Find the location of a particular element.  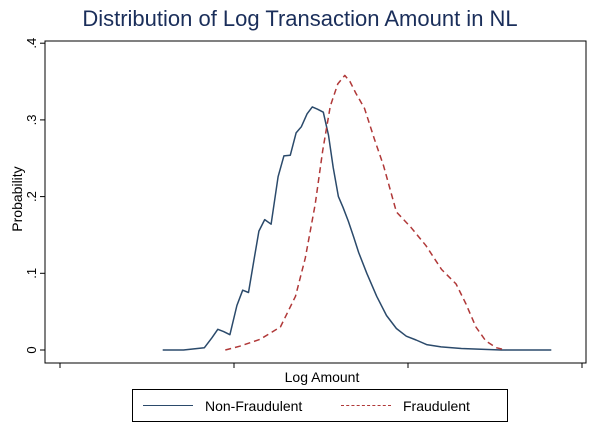

y-tick-label: .1 is located at coordinates (31, 273).